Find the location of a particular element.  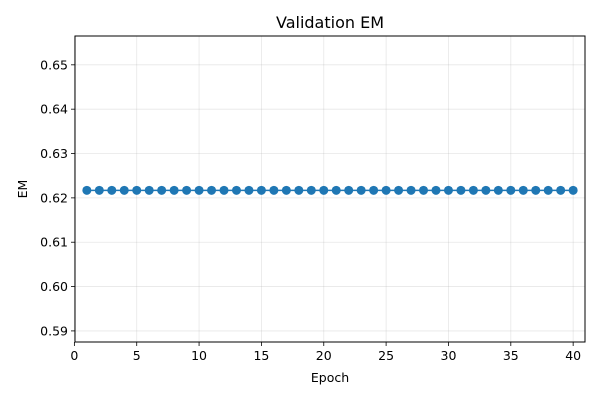

x-tick-label: 5 is located at coordinates (137, 355).